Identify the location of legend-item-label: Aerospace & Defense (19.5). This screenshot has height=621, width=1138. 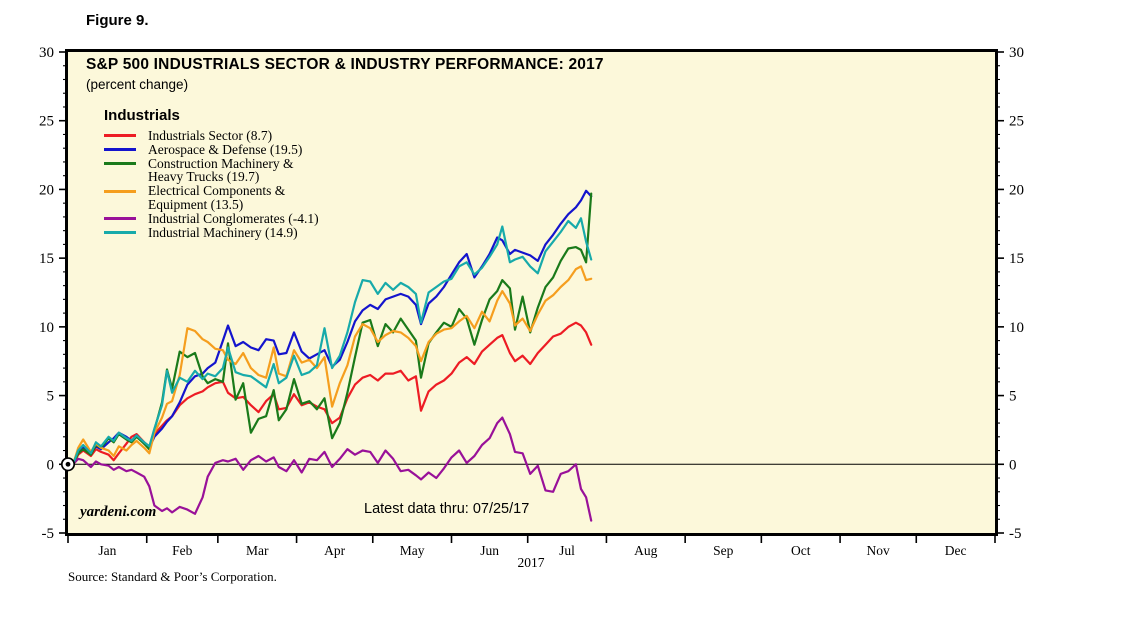
(225, 149).